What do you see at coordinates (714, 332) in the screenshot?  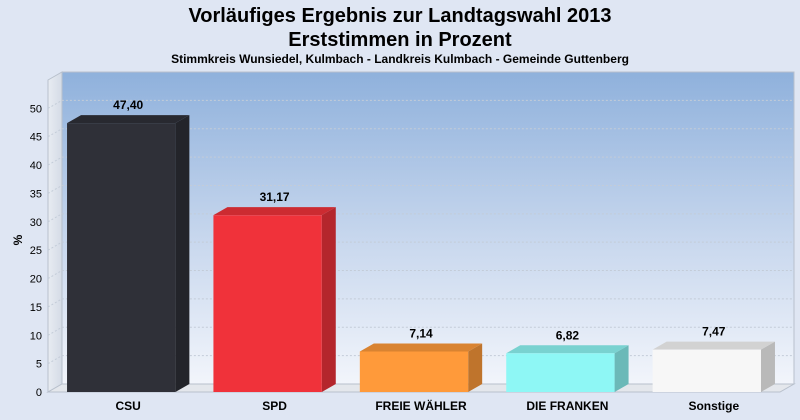 I see `value-label: 7,47` at bounding box center [714, 332].